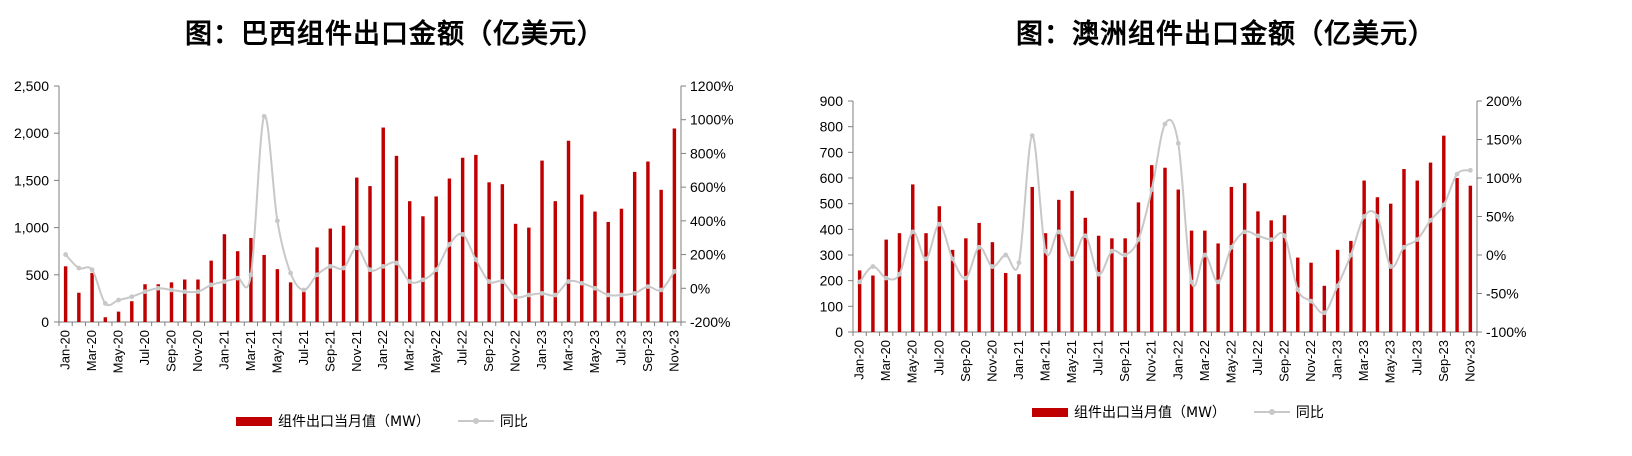 Image resolution: width=1632 pixels, height=456 pixels. Describe the element at coordinates (1230, 361) in the screenshot. I see `x-tick-label: May-22` at that location.